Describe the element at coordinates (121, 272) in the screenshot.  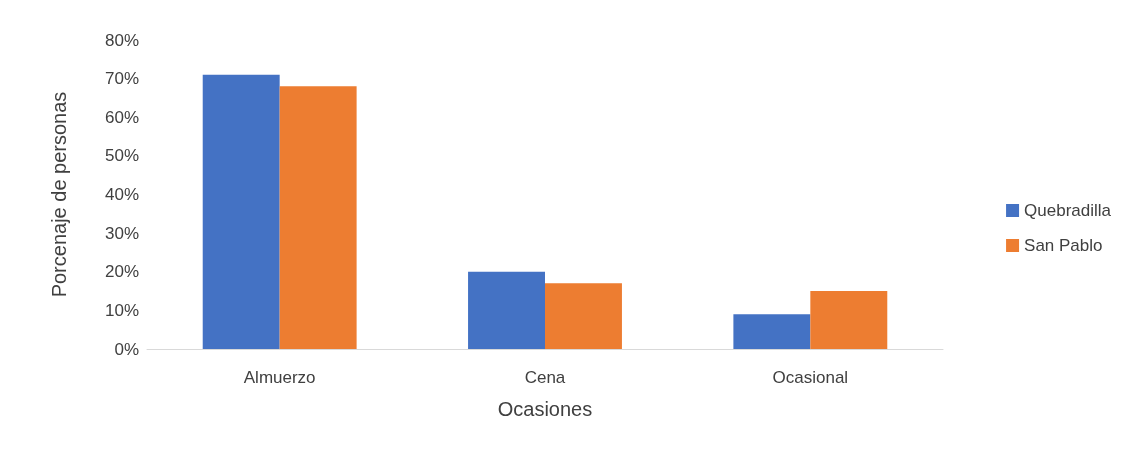
I see `y-tick-label: 20%` at that location.